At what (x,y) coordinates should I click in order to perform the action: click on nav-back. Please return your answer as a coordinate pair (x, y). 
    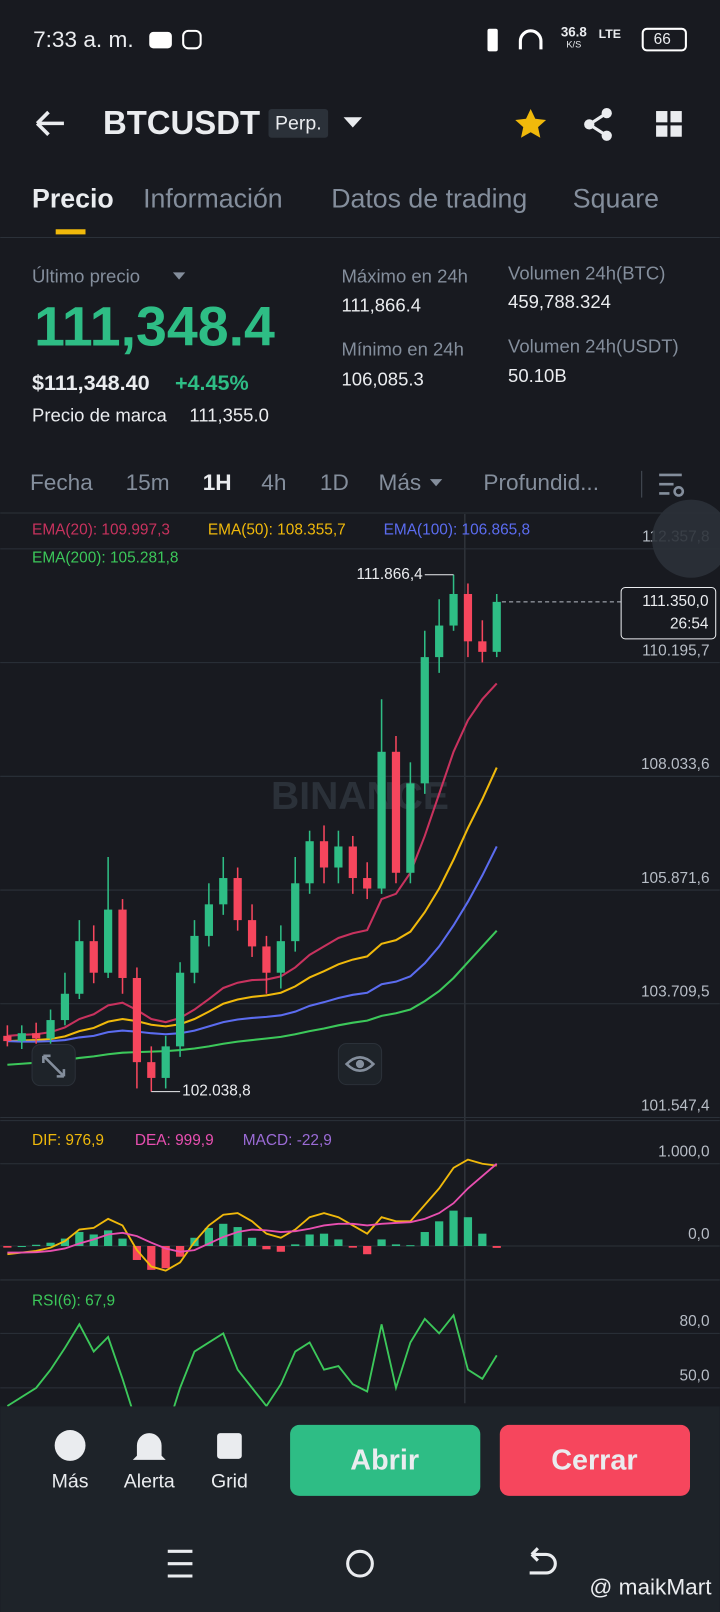
    Looking at the image, I should click on (543, 1561).